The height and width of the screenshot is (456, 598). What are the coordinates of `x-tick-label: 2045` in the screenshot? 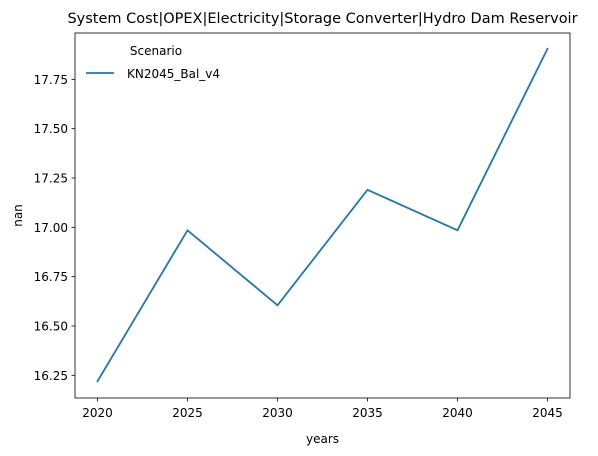 It's located at (547, 413).